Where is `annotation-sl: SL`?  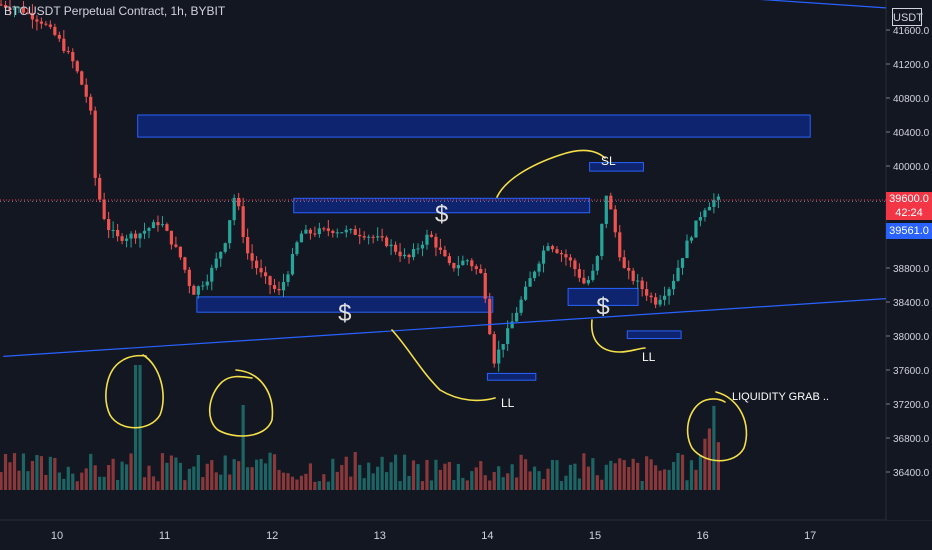
annotation-sl: SL is located at coordinates (608, 161).